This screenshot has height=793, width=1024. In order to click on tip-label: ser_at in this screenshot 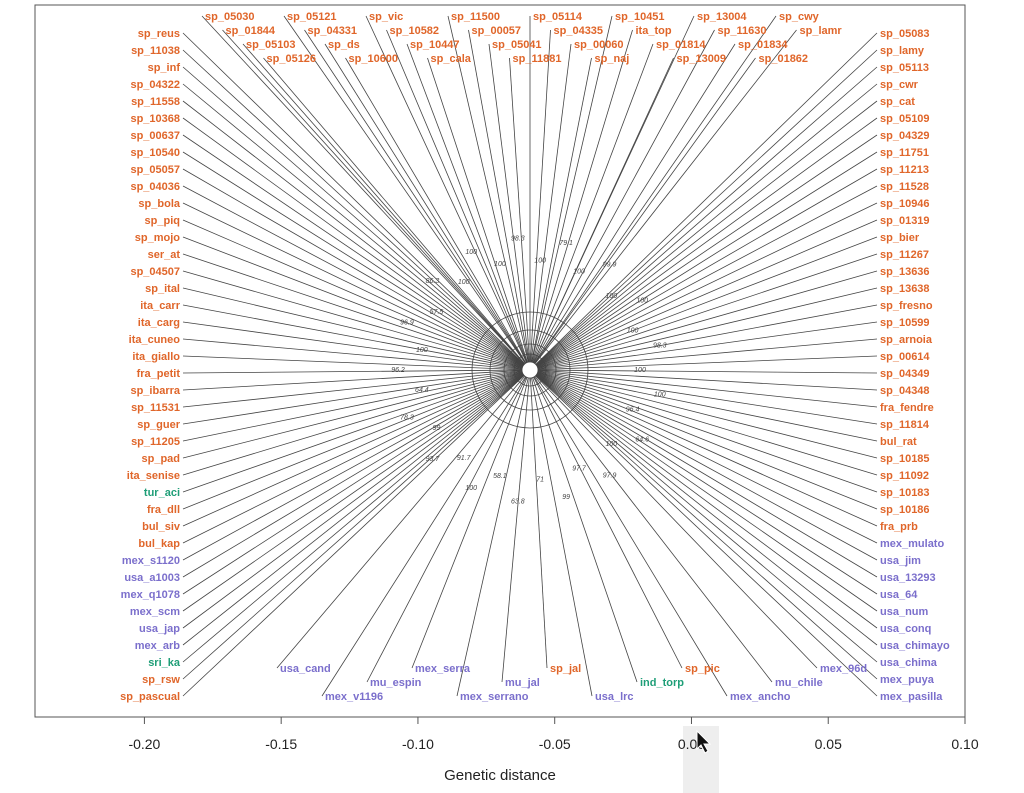, I will do `click(164, 255)`.